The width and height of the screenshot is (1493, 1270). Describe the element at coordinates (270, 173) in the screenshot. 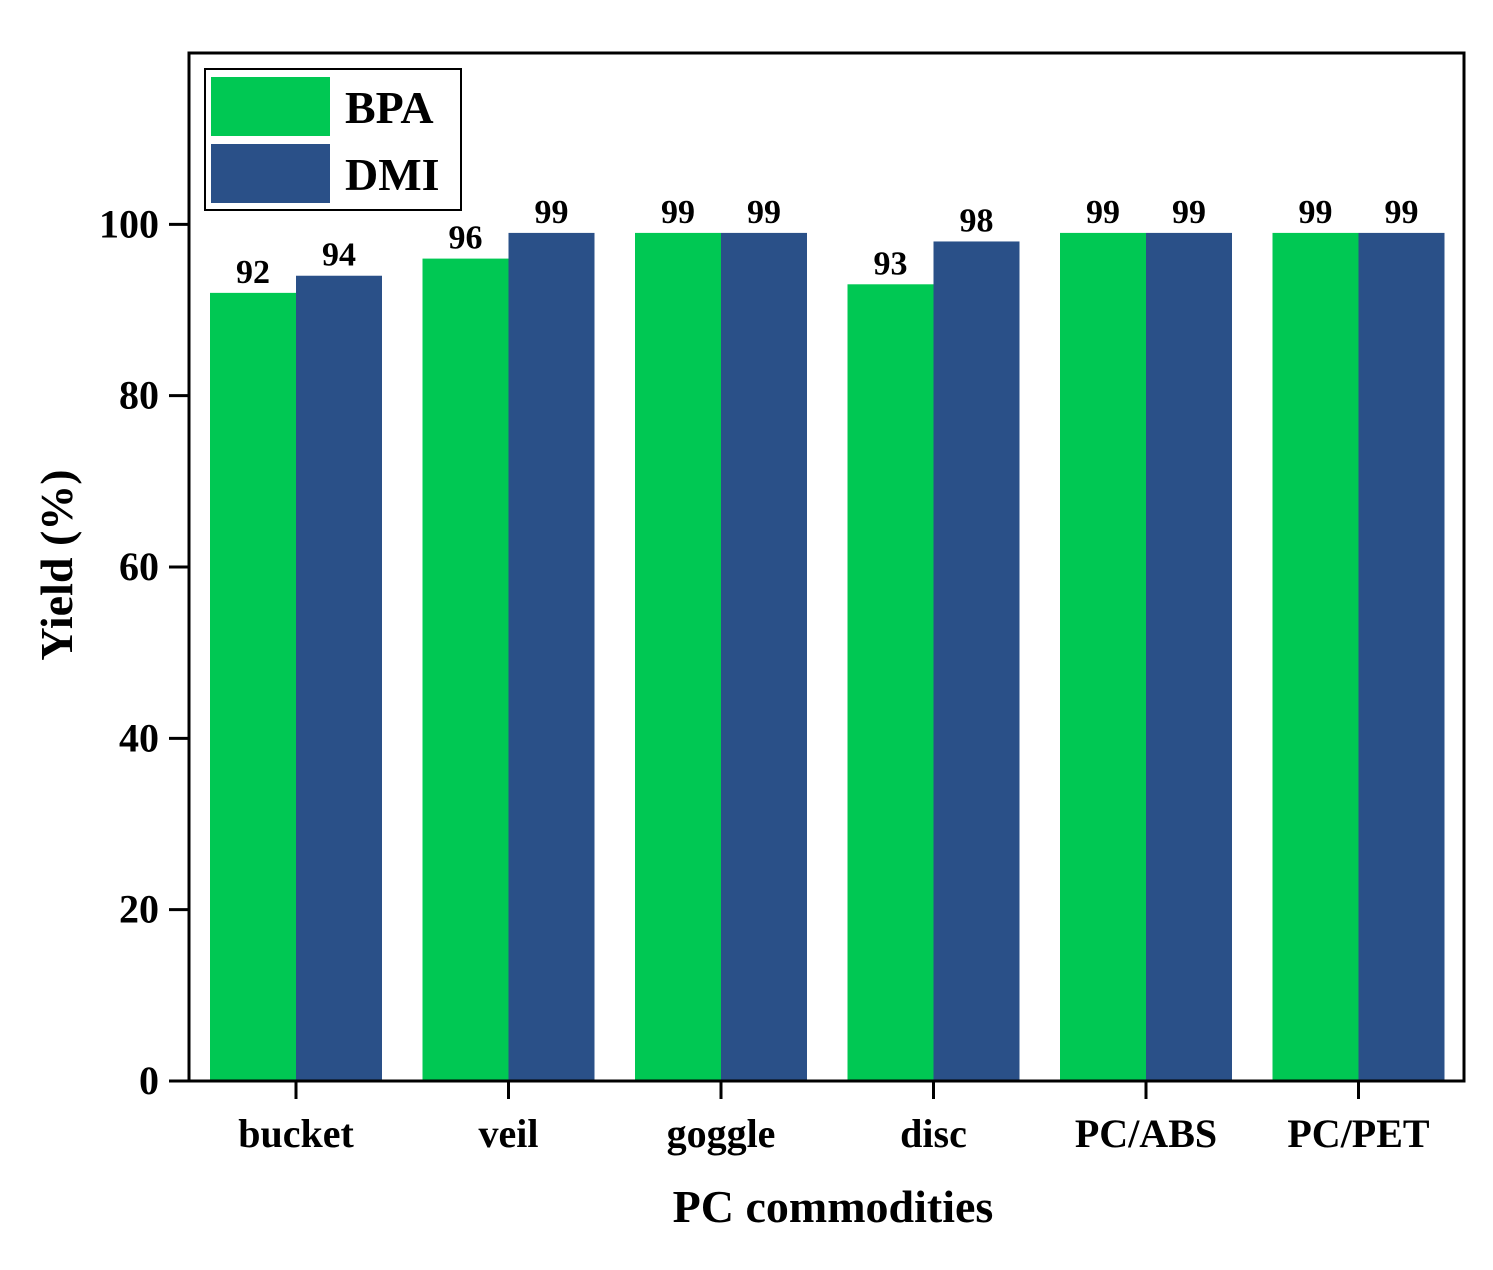

I see `legend-swatch-dmi` at that location.